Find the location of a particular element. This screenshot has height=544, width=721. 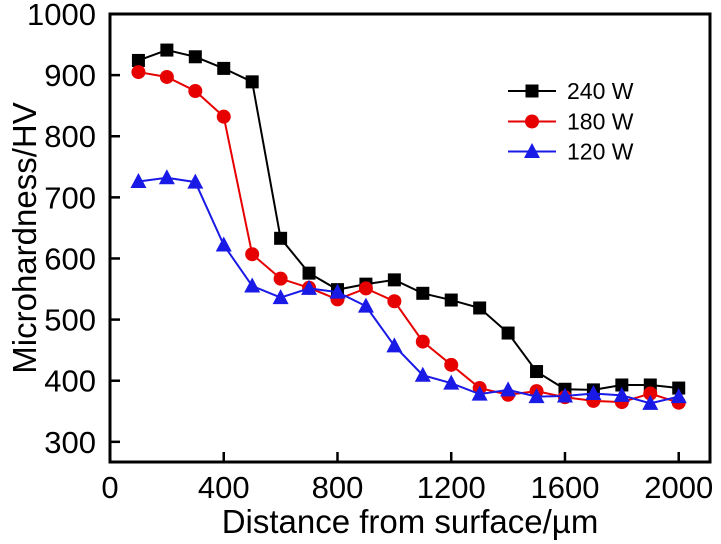

x-tick-label: 1600 is located at coordinates (564, 487).